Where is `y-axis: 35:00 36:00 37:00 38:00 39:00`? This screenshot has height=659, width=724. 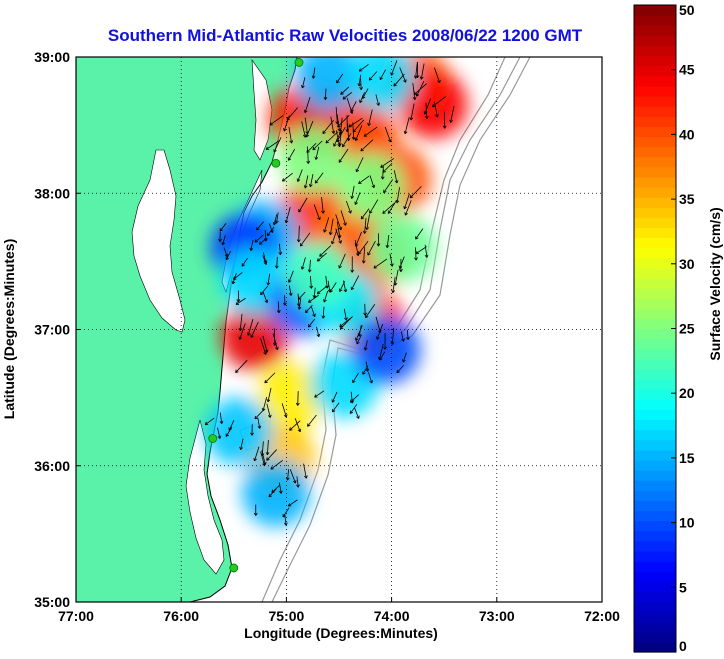 y-axis: 35:00 36:00 37:00 38:00 39:00 is located at coordinates (57, 329).